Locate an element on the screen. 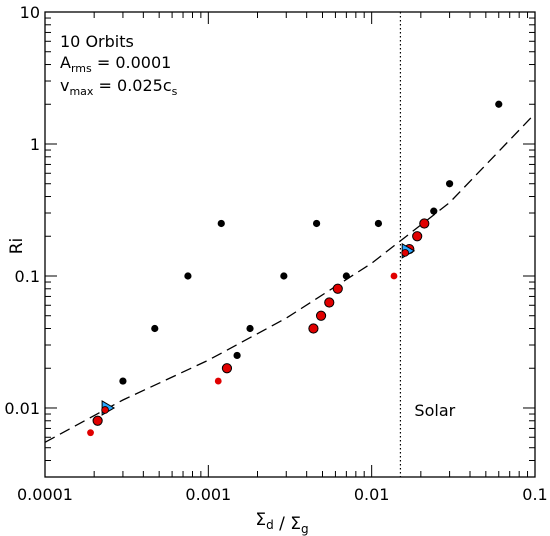  x-tick-label: 0.0001 is located at coordinates (45, 494).